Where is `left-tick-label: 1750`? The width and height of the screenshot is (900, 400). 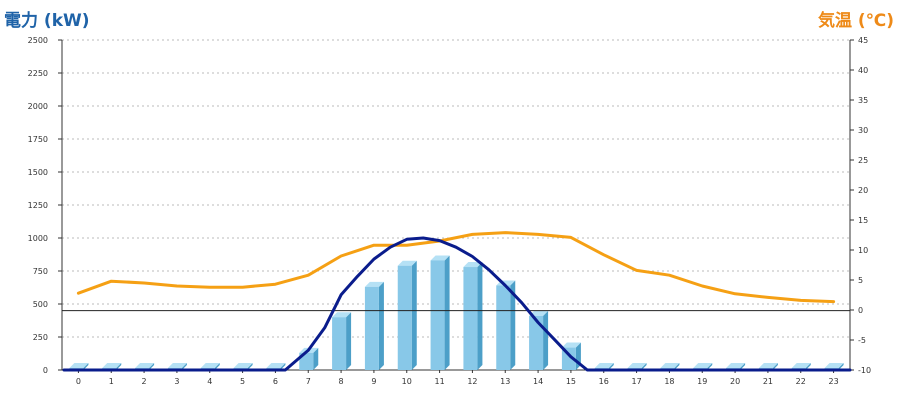 left-tick-label: 1750 is located at coordinates (38, 139).